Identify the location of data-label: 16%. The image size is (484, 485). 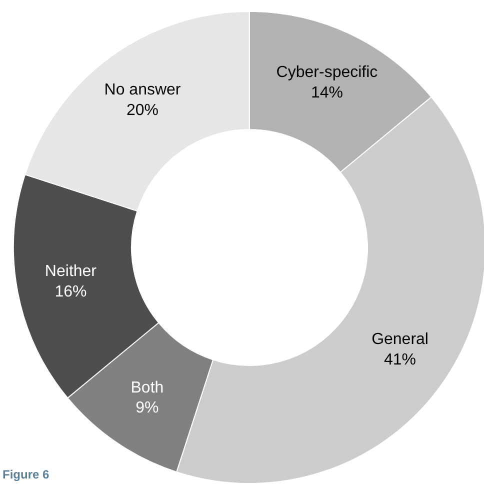
(70, 291).